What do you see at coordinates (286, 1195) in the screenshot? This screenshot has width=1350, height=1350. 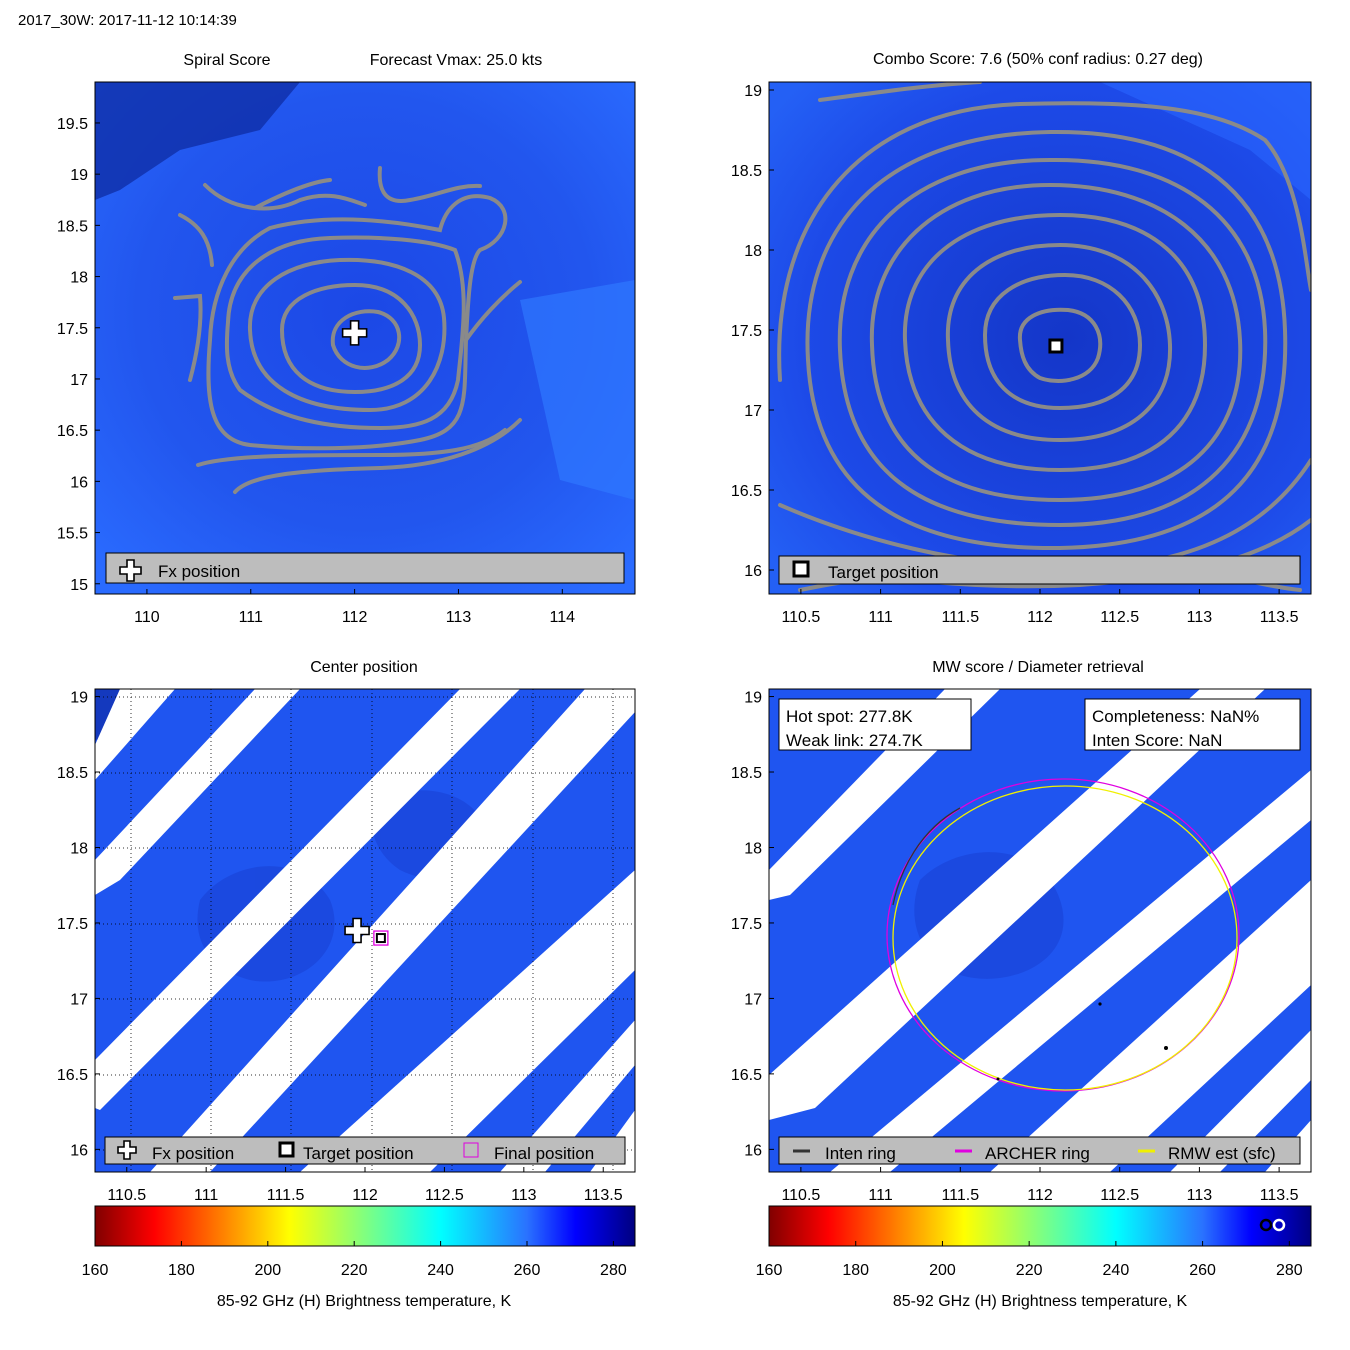 I see `x-tick-label: 111.5` at bounding box center [286, 1195].